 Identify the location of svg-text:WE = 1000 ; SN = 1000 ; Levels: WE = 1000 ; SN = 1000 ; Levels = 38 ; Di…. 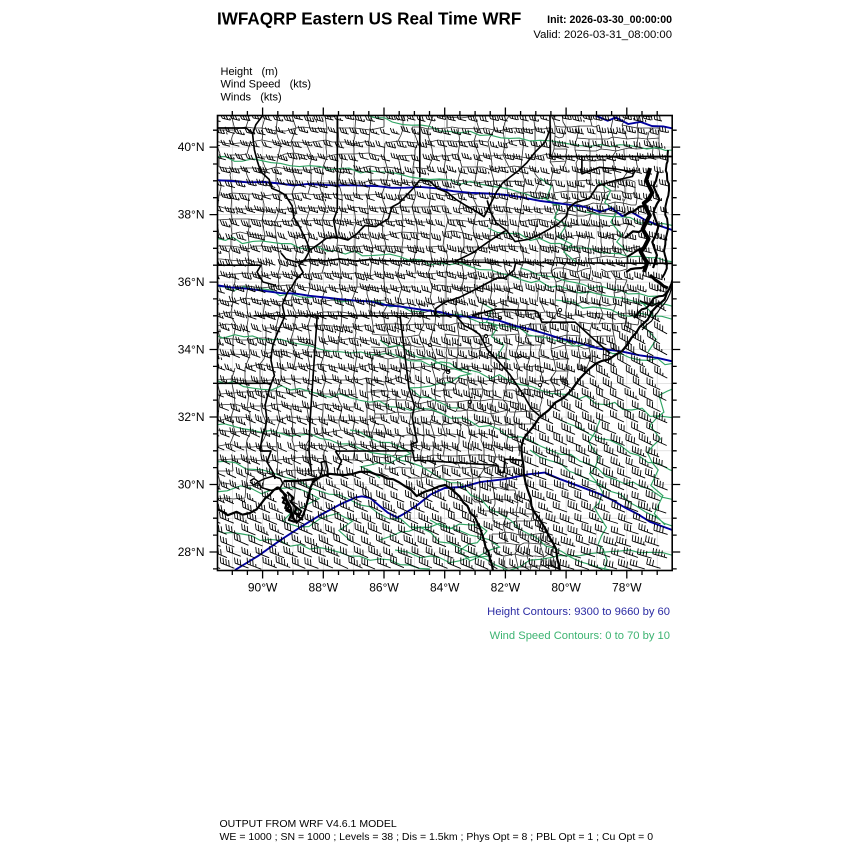
(437, 837).